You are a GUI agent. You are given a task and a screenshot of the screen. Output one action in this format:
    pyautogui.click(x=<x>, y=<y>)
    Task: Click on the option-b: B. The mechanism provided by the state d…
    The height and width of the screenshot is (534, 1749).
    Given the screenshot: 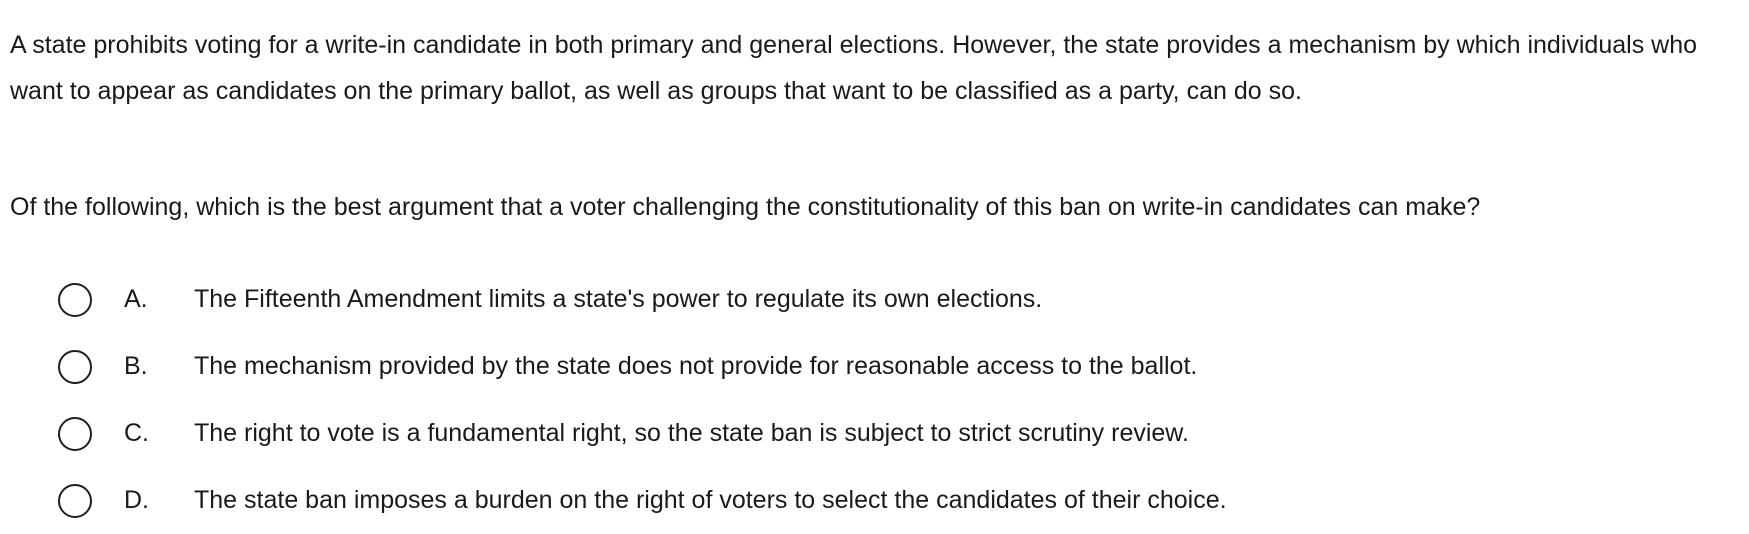 What is the action you would take?
    pyautogui.click(x=642, y=366)
    